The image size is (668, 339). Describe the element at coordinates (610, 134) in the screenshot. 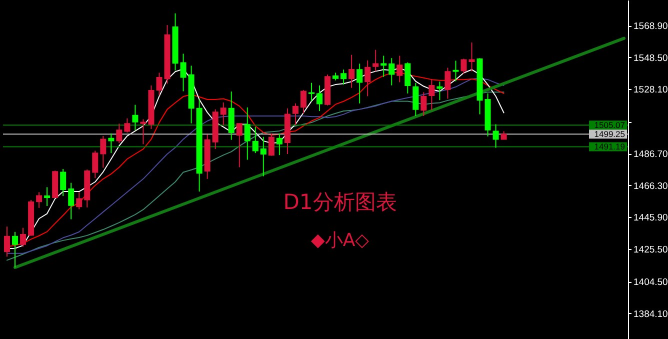

I see `ref-line-label: 1499.25` at that location.